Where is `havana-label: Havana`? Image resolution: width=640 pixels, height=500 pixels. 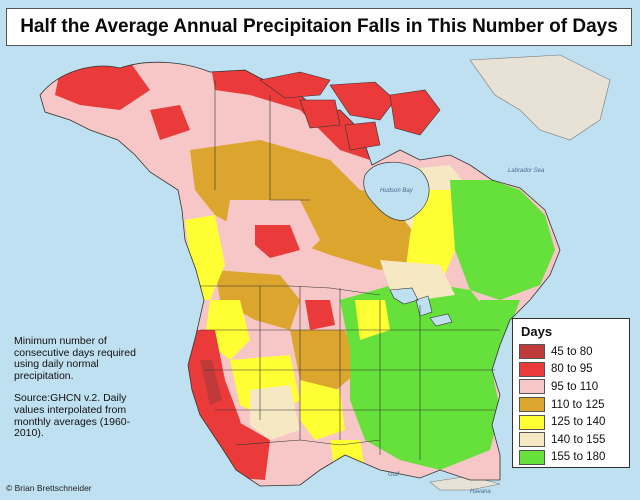 havana-label: Havana is located at coordinates (480, 492).